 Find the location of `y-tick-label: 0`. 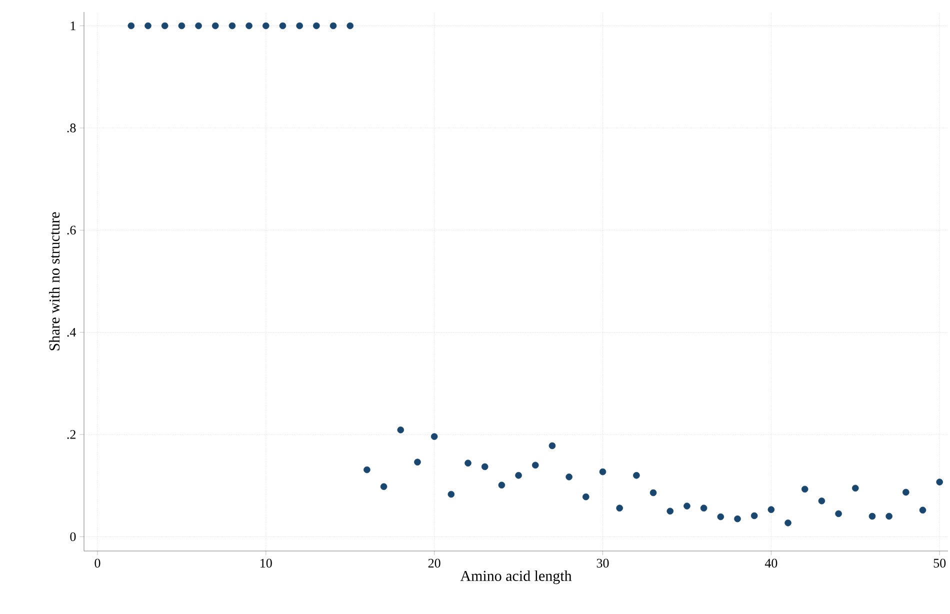

y-tick-label: 0 is located at coordinates (73, 537).